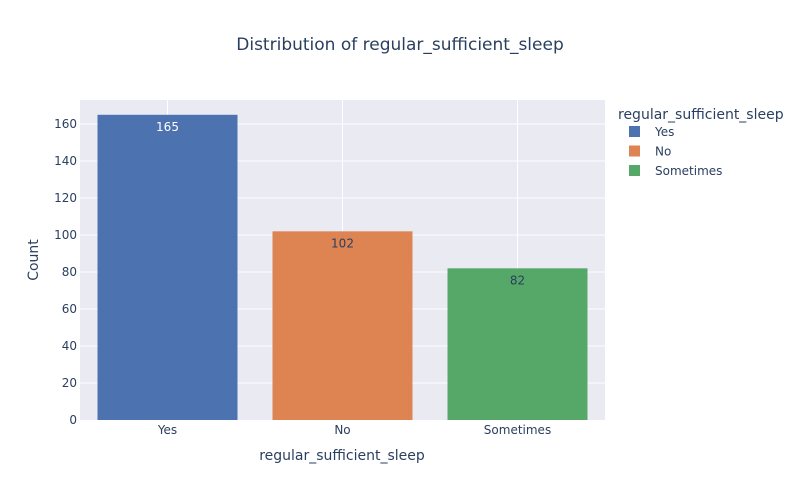  What do you see at coordinates (517, 280) in the screenshot?
I see `bar-value-label: 82` at bounding box center [517, 280].